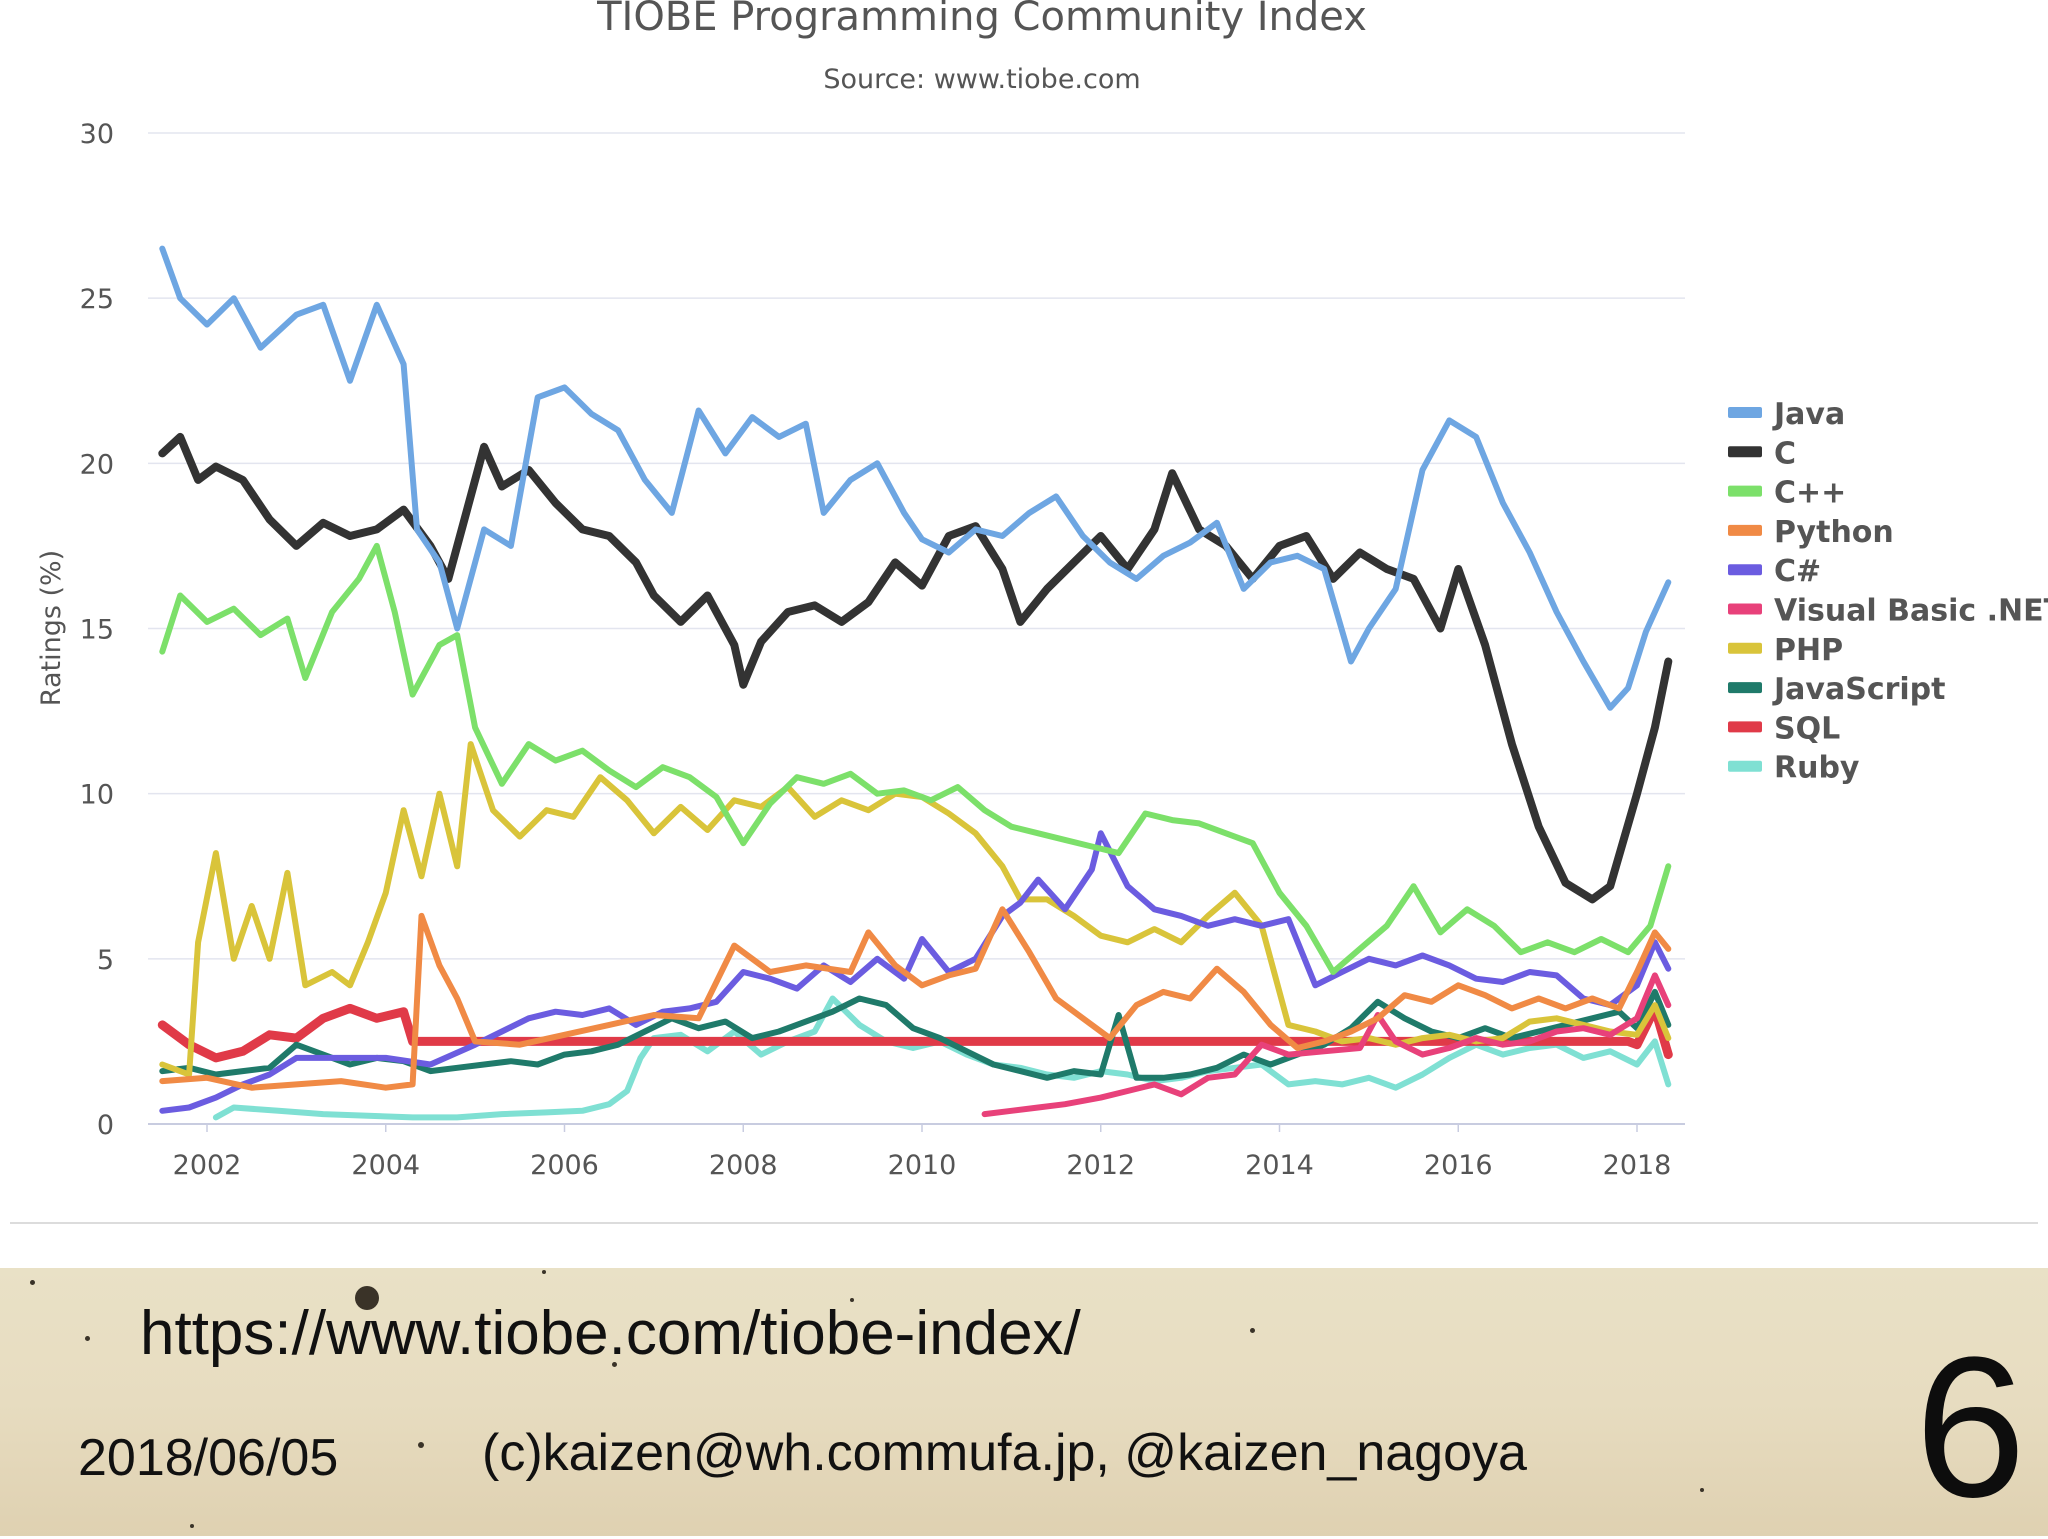 This screenshot has height=1539, width=2048. Describe the element at coordinates (981, 20) in the screenshot. I see `chart-title: TIOBE Programming Community Index` at that location.